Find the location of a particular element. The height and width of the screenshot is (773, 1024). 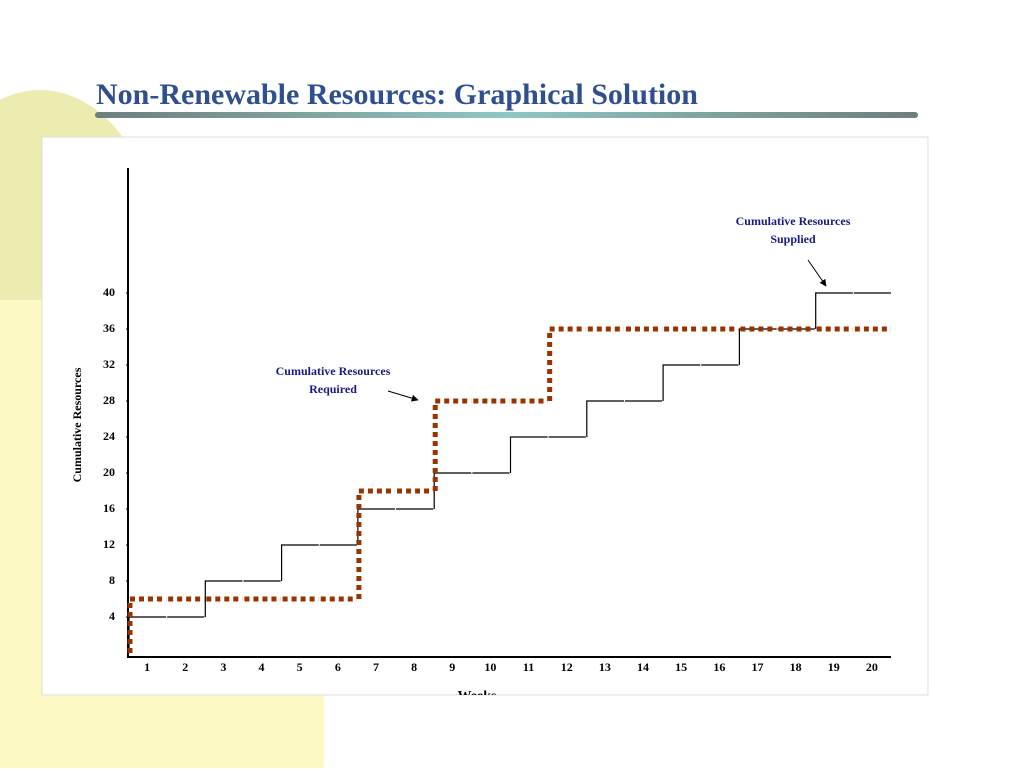

y-tick-label: 28 is located at coordinates (109, 400).